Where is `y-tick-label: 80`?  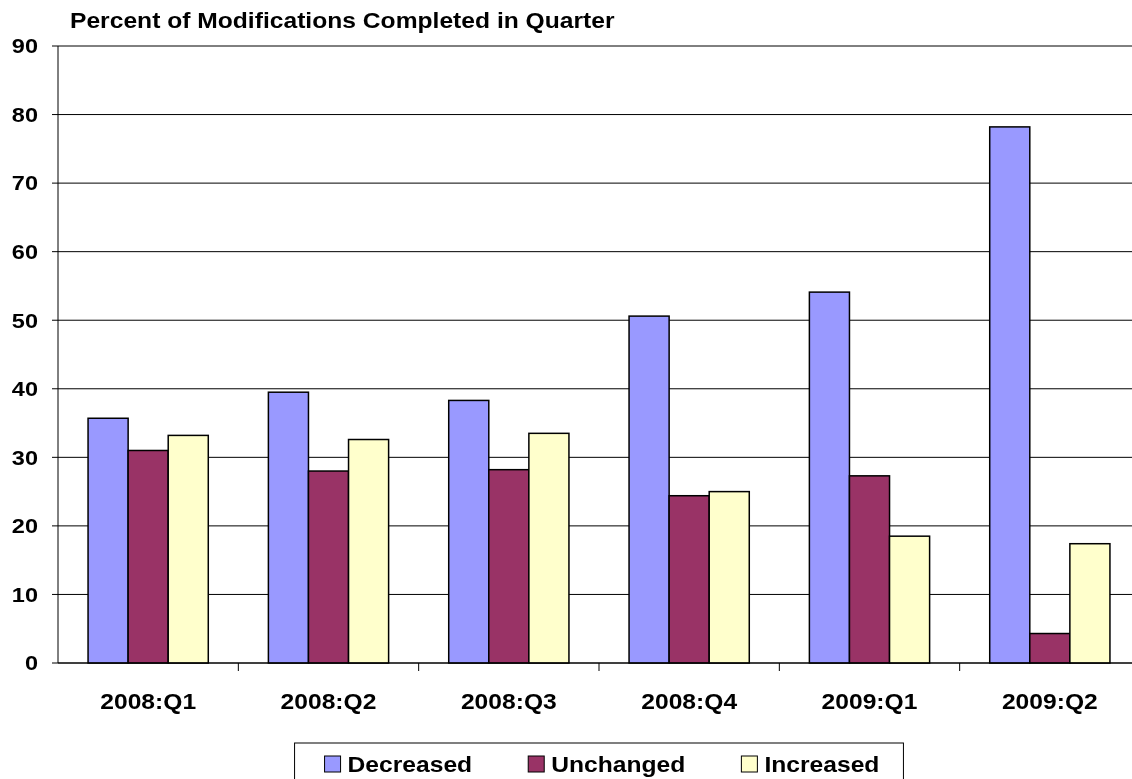 y-tick-label: 80 is located at coordinates (24, 115).